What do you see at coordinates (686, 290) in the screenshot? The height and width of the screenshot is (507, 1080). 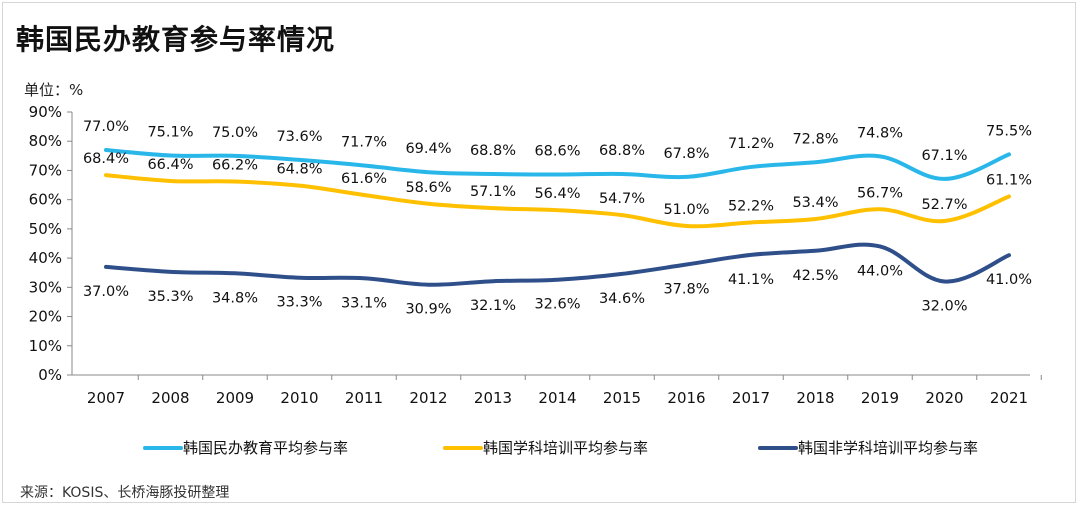 I see `data-label: 37.8%` at bounding box center [686, 290].